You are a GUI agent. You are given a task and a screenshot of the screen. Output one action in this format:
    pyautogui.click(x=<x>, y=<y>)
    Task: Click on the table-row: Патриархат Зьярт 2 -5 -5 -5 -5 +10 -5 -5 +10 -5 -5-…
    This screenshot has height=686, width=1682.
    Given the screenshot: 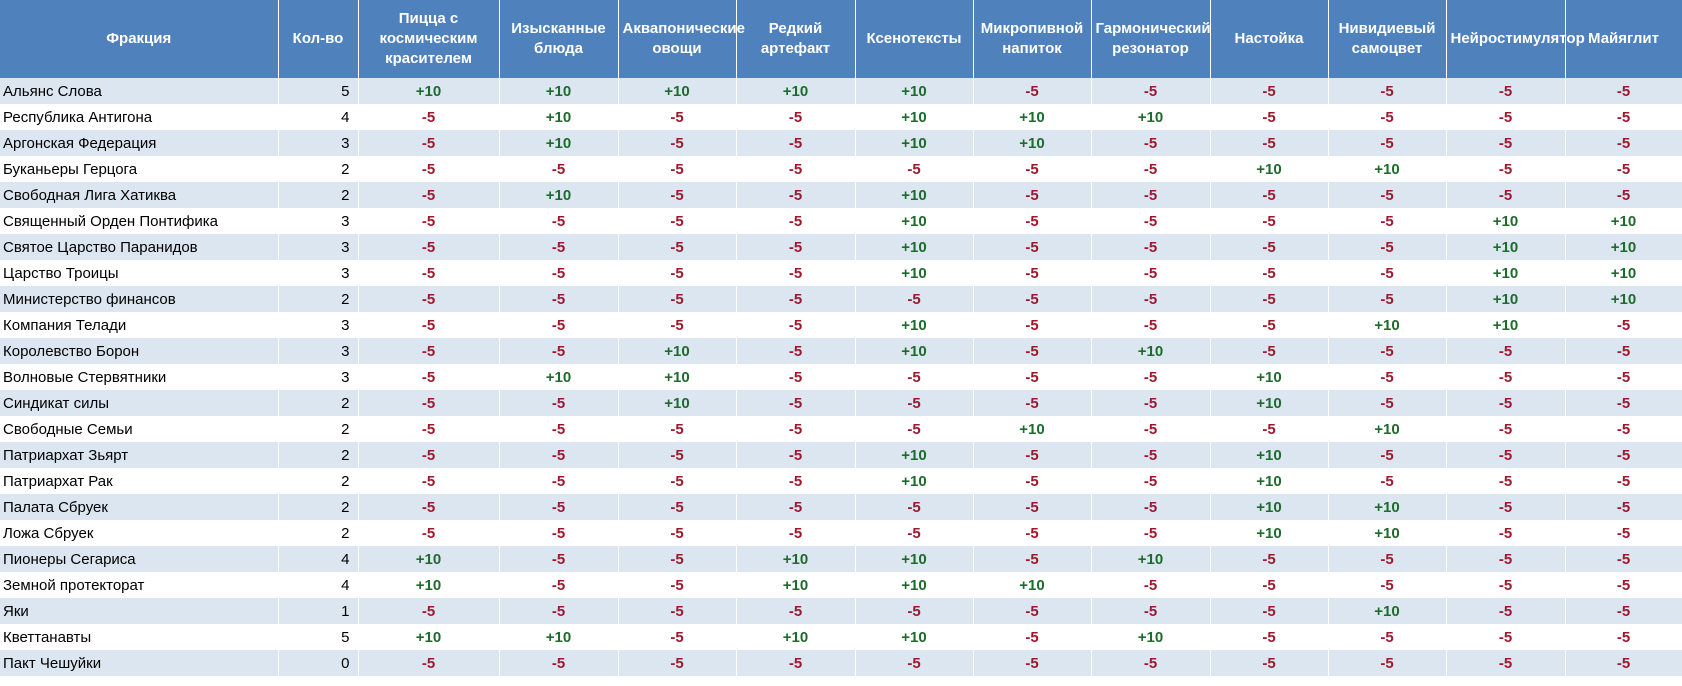 What is the action you would take?
    pyautogui.click(x=841, y=455)
    